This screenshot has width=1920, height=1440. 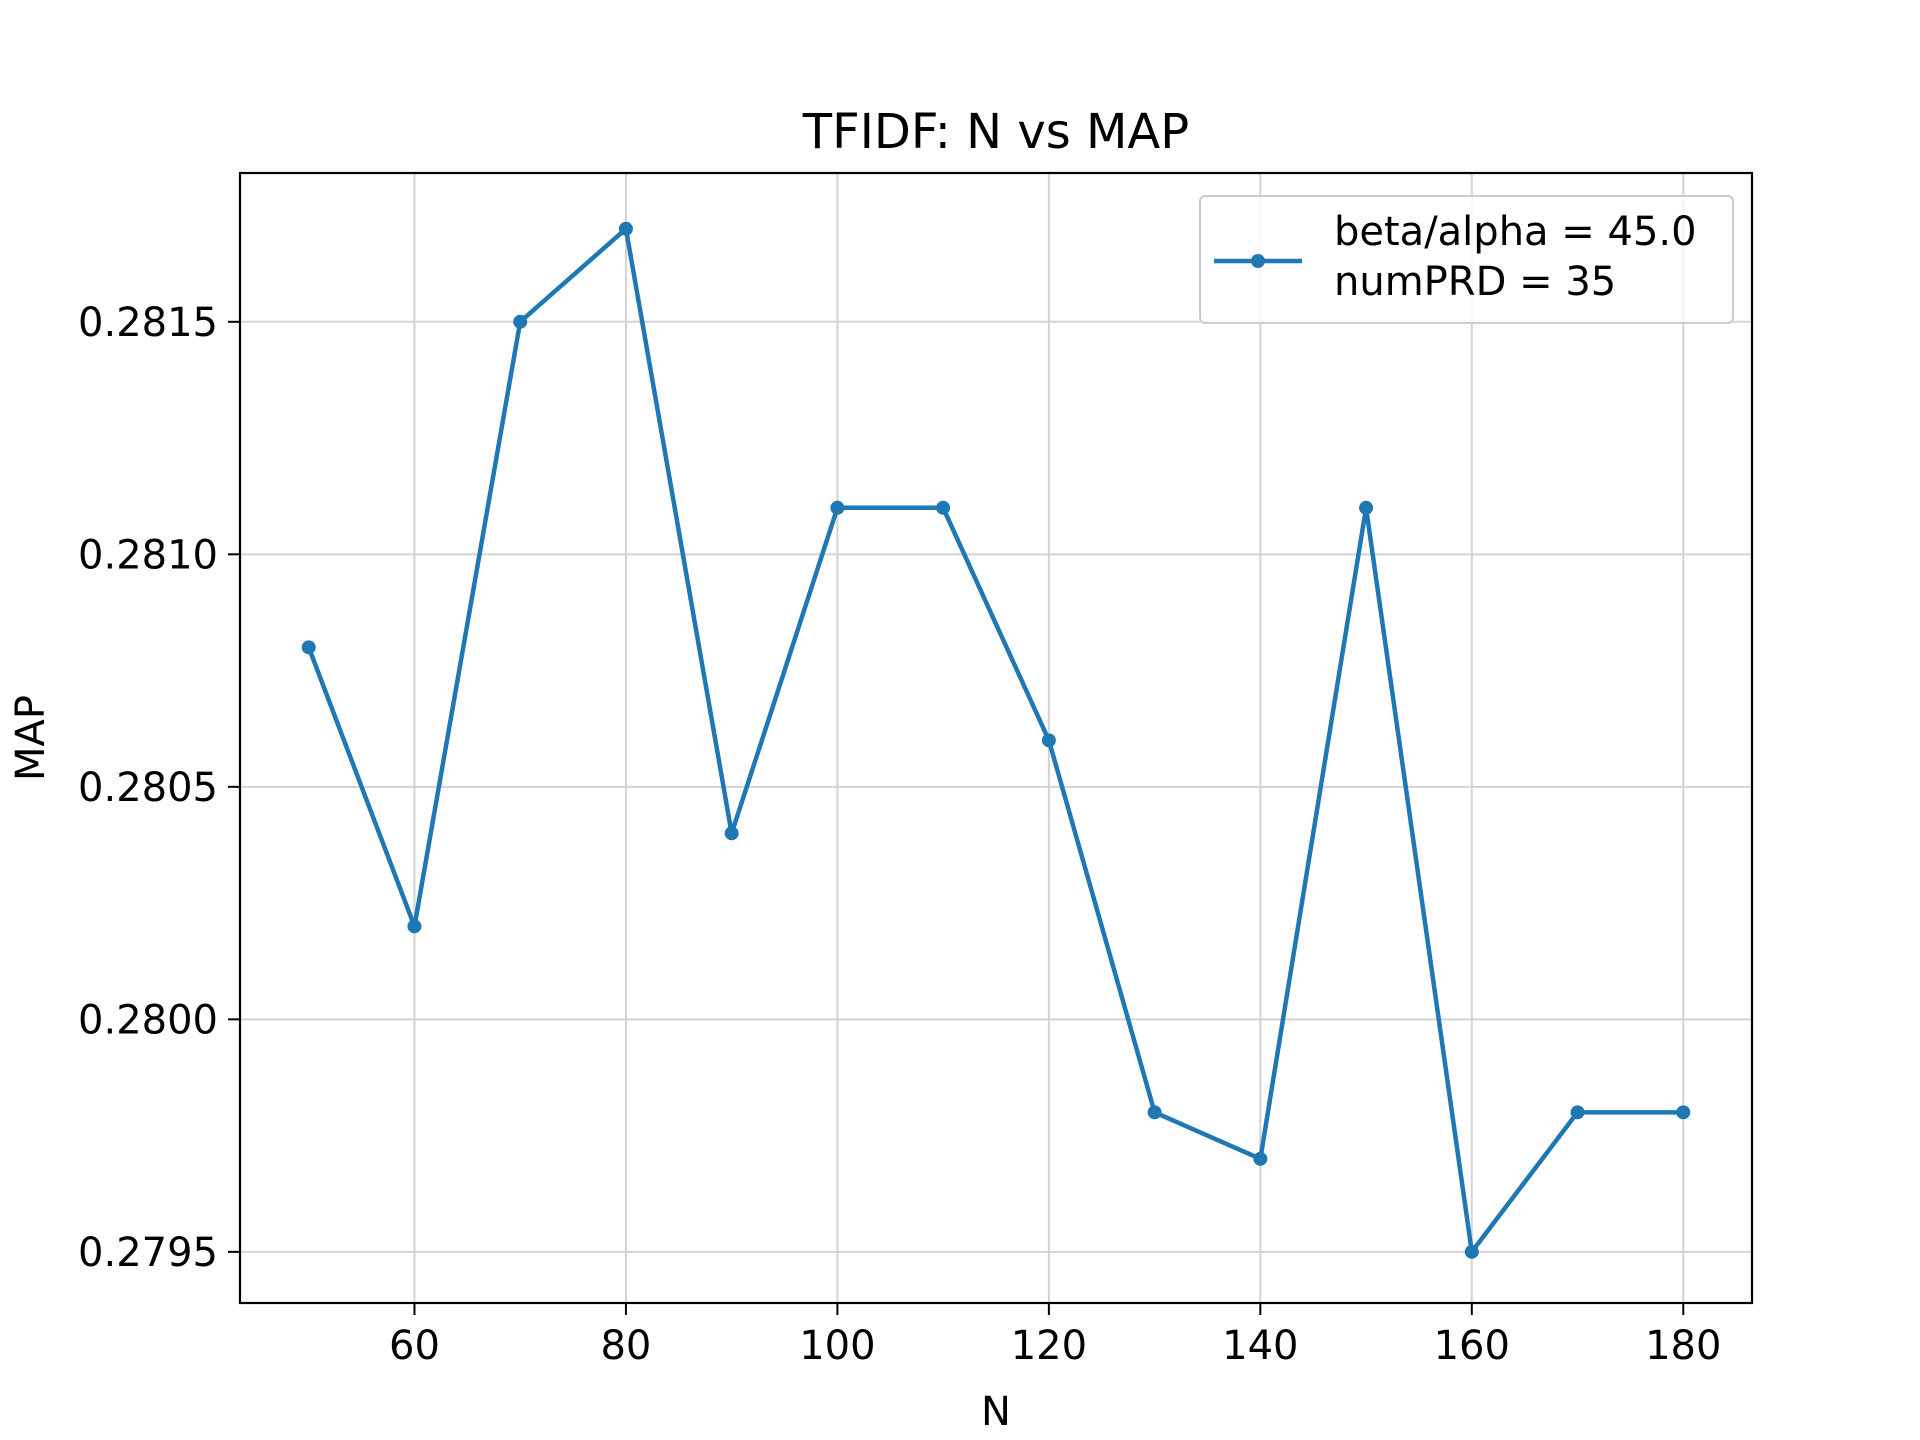 What do you see at coordinates (148, 1020) in the screenshot?
I see `y-tick-label: 0.2800` at bounding box center [148, 1020].